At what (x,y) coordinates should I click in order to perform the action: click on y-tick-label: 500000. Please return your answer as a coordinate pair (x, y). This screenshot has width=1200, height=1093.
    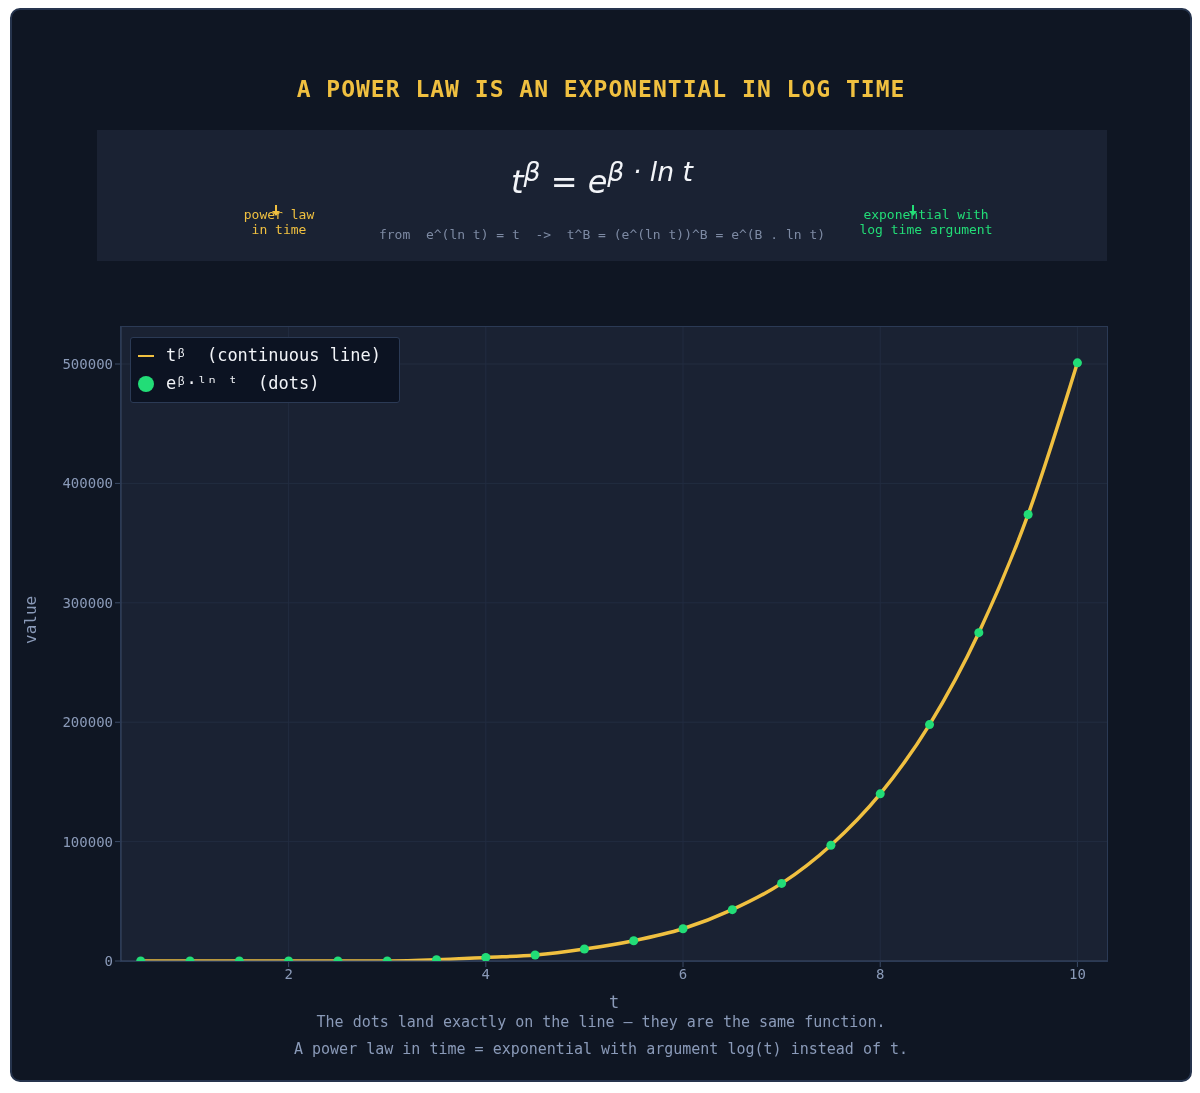
    Looking at the image, I should click on (87, 363).